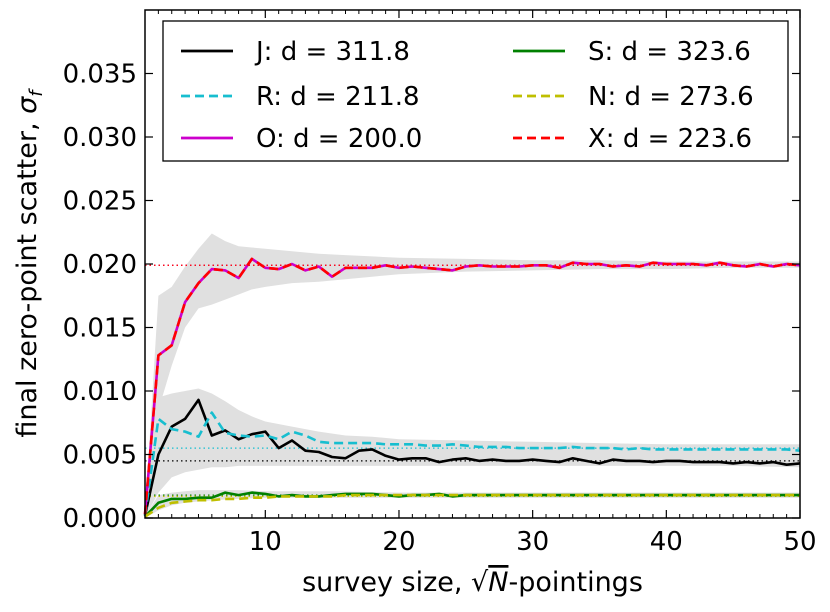 The height and width of the screenshot is (612, 830). What do you see at coordinates (669, 52) in the screenshot?
I see `legend-label-3: S: d = 323.6` at bounding box center [669, 52].